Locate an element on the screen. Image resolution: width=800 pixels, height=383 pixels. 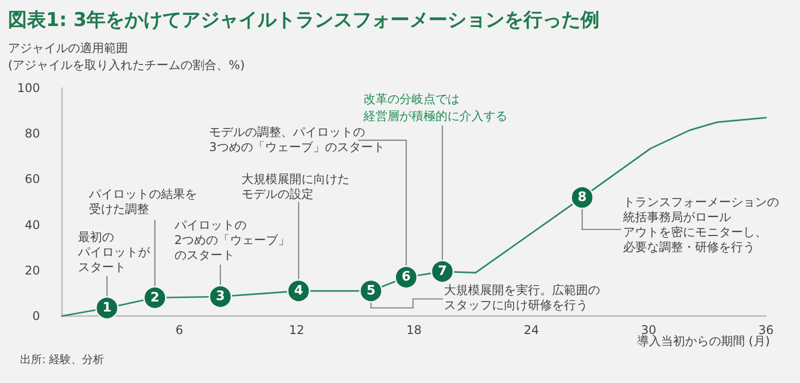
x-tick-label: 12 is located at coordinates (296, 330).